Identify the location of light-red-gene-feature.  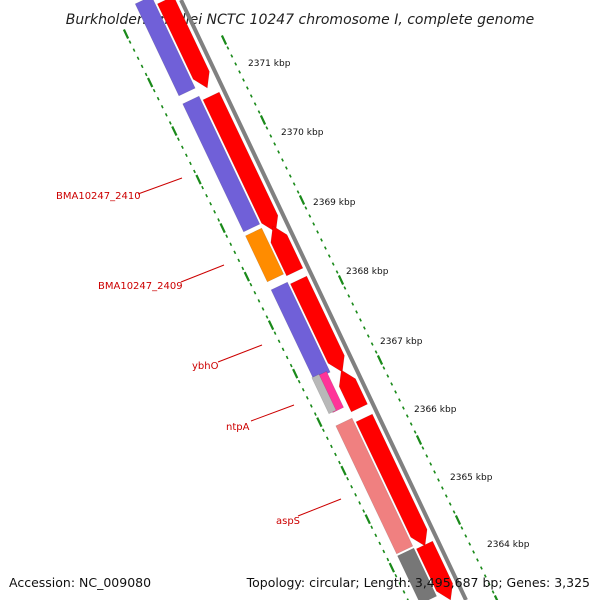
(374, 486).